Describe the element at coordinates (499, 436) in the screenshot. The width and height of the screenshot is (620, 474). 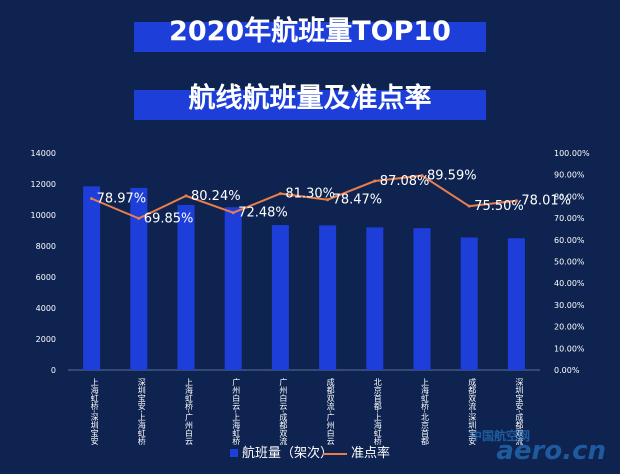
I see `watermark-text: 中国航空网` at that location.